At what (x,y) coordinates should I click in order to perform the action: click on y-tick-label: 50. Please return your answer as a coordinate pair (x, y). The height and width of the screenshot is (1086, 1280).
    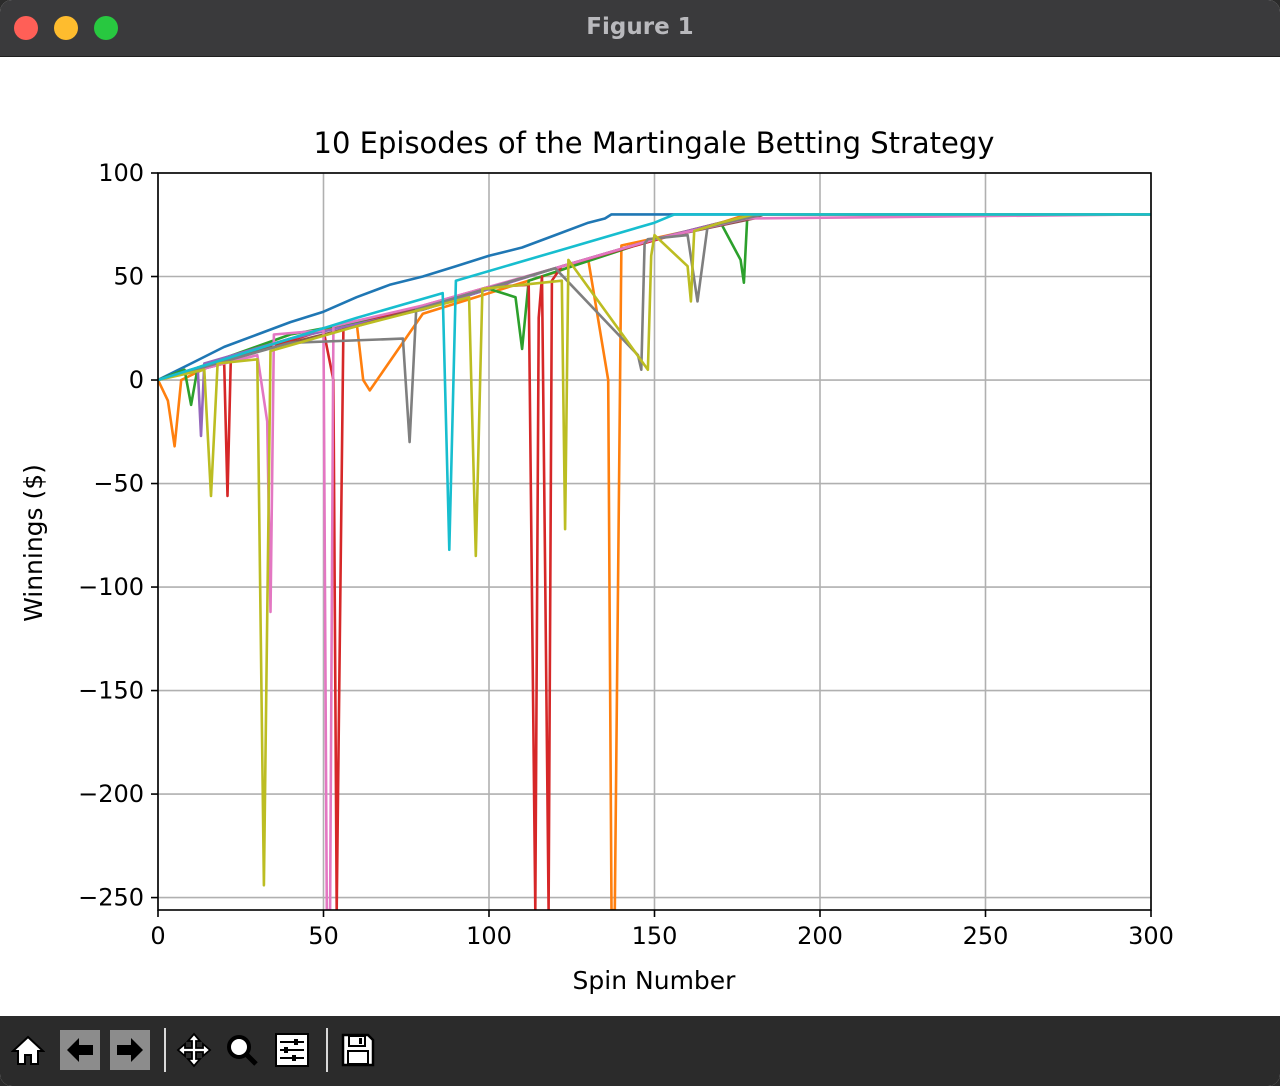
    Looking at the image, I should click on (128, 277).